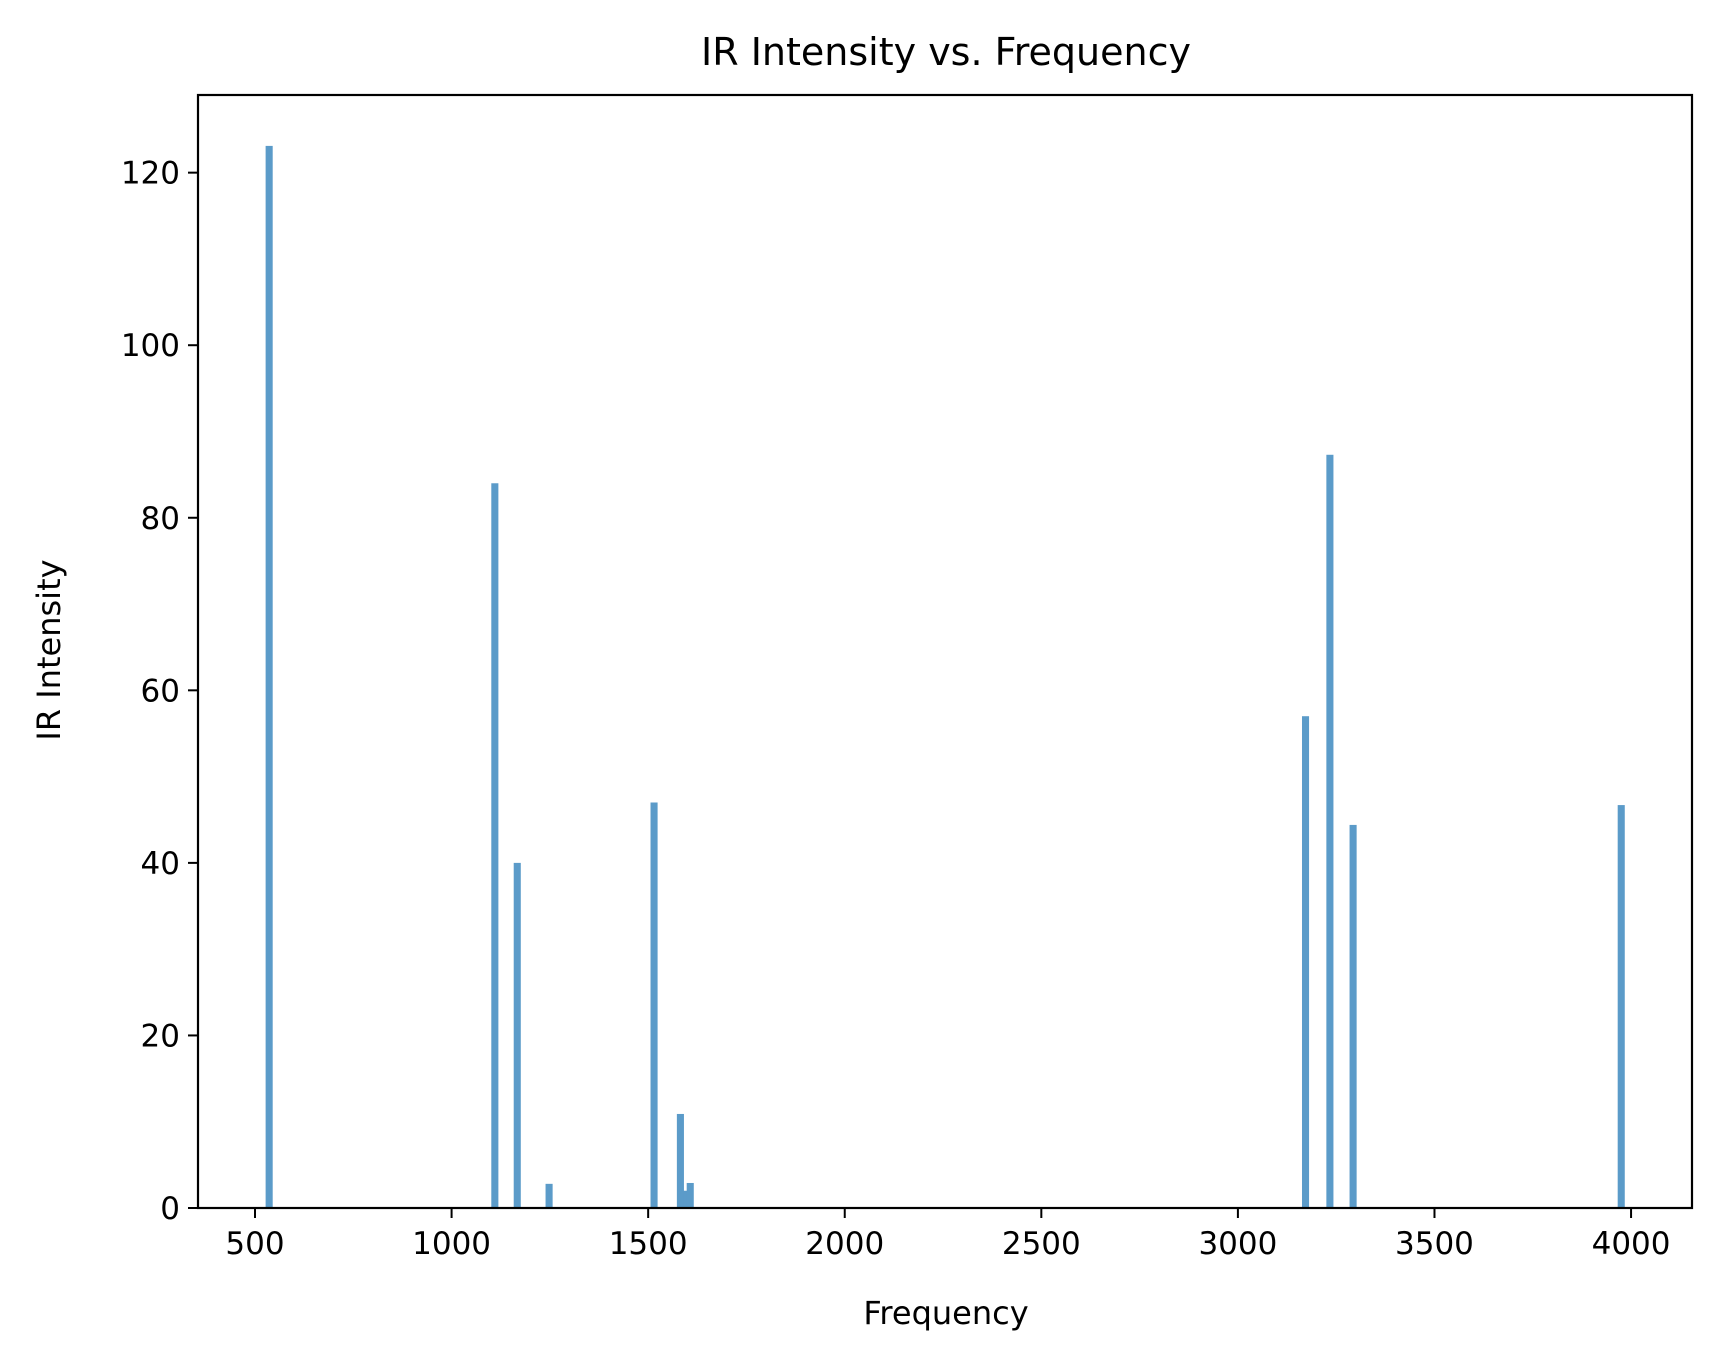 The image size is (1715, 1361). What do you see at coordinates (844, 1244) in the screenshot?
I see `x-tick-label-3: 2000` at bounding box center [844, 1244].